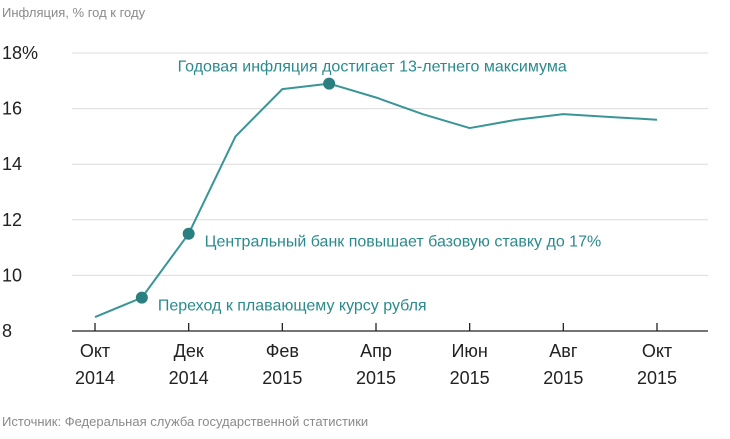 The width and height of the screenshot is (730, 439). What do you see at coordinates (563, 351) in the screenshot?
I see `x-tick-label: Авг` at bounding box center [563, 351].